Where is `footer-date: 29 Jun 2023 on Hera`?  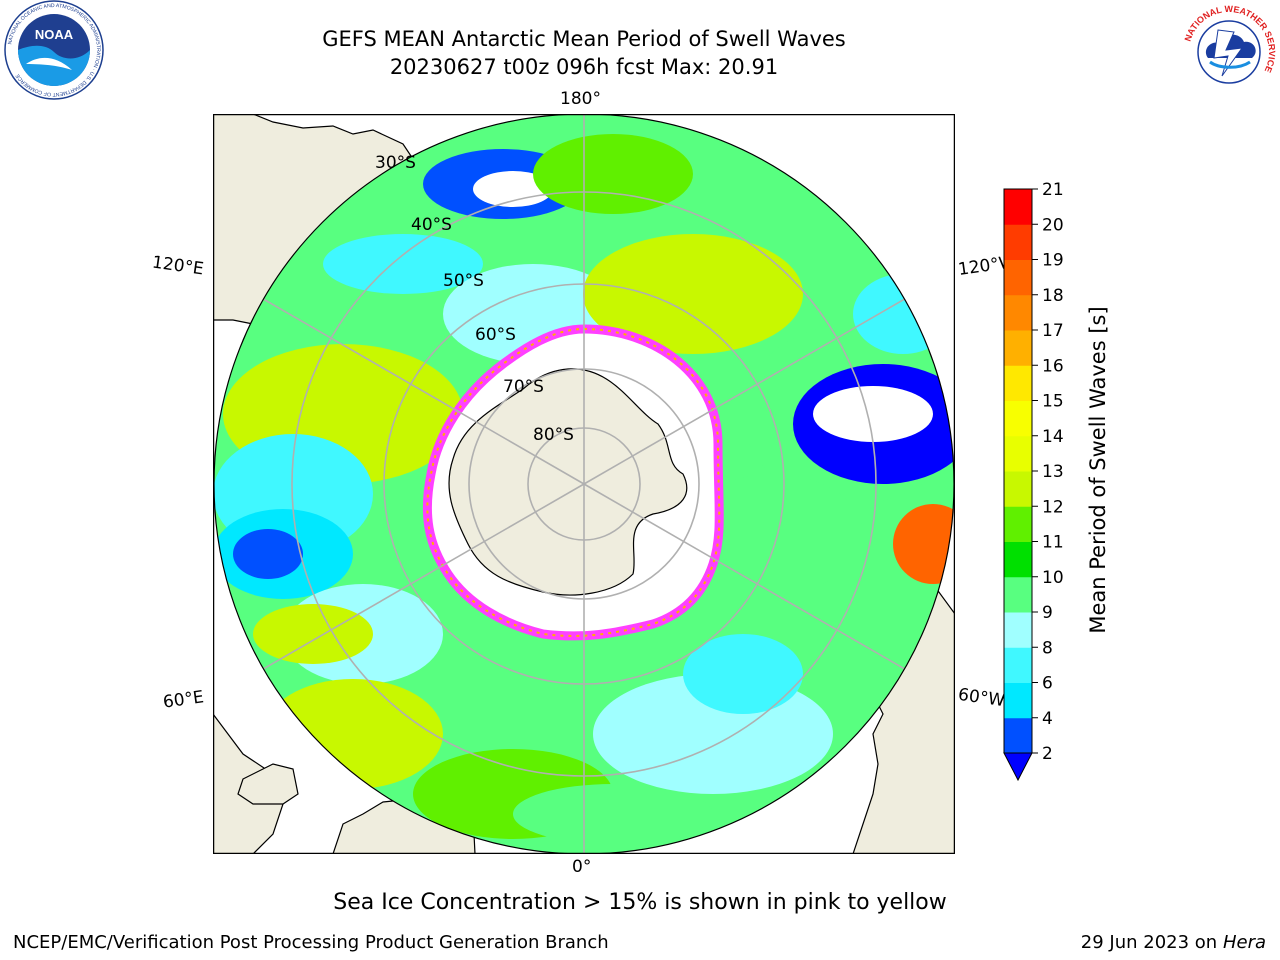
footer-date: 29 Jun 2023 on Hera is located at coordinates (1173, 942).